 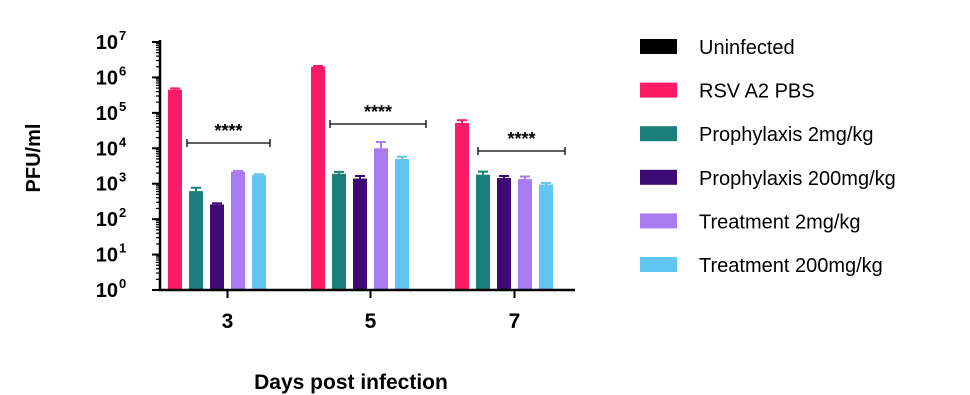 What do you see at coordinates (123, 141) in the screenshot?
I see `y-tick-exponent: 4` at bounding box center [123, 141].